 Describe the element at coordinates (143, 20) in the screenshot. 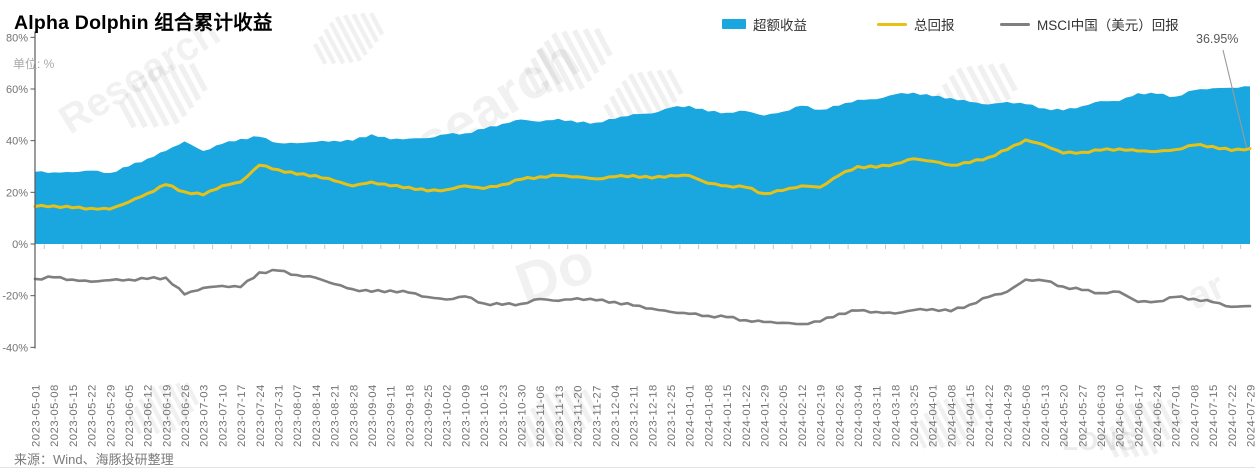

I see `chart-title: Alpha Dolphin 组合累计收益` at that location.